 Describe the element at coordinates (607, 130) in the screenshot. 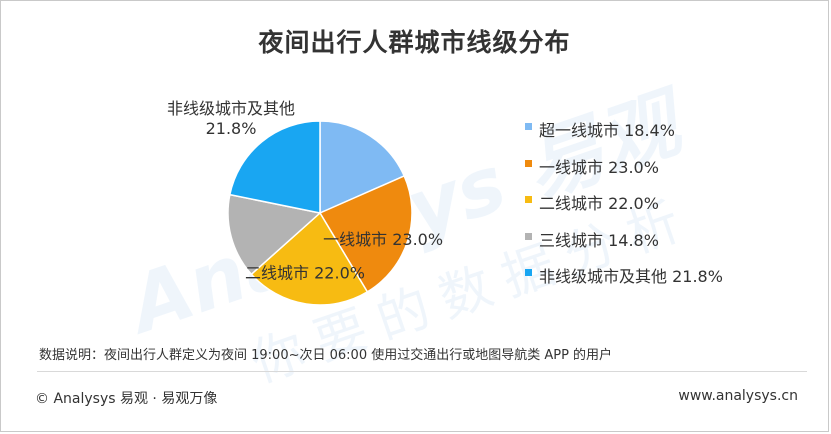

I see `legend-label: 超一线城市 18.4%` at that location.